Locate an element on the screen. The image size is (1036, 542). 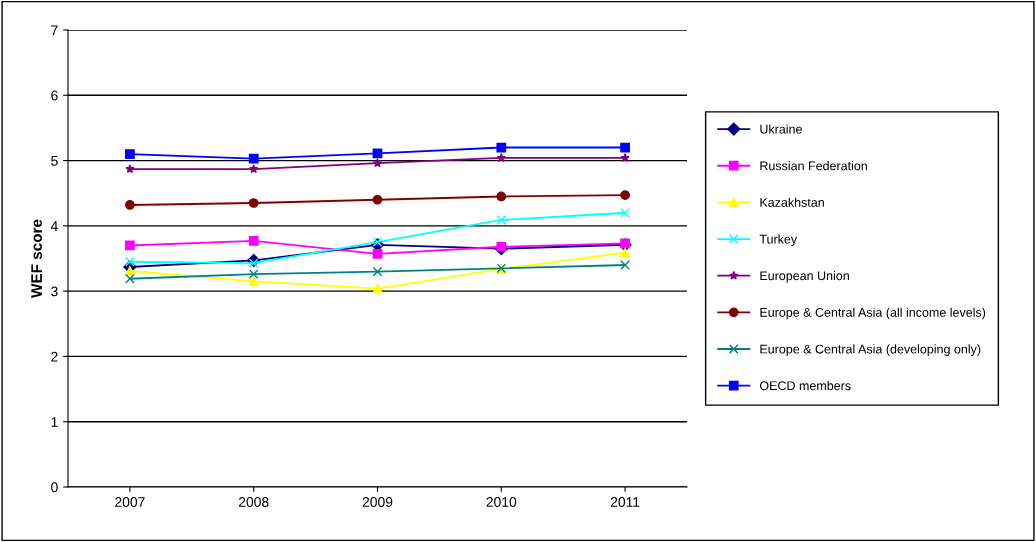
x-tick-label: 2011 is located at coordinates (625, 502).